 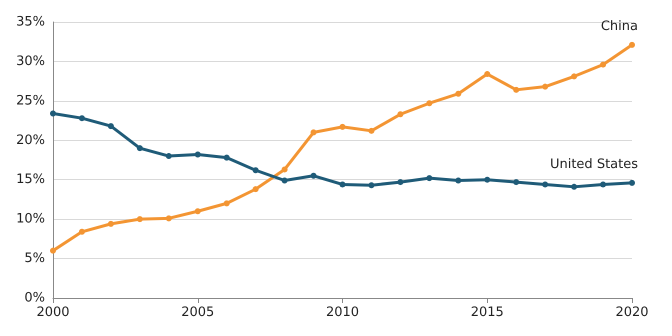 What do you see at coordinates (53, 312) in the screenshot?
I see `x-tick-label: 2000` at bounding box center [53, 312].